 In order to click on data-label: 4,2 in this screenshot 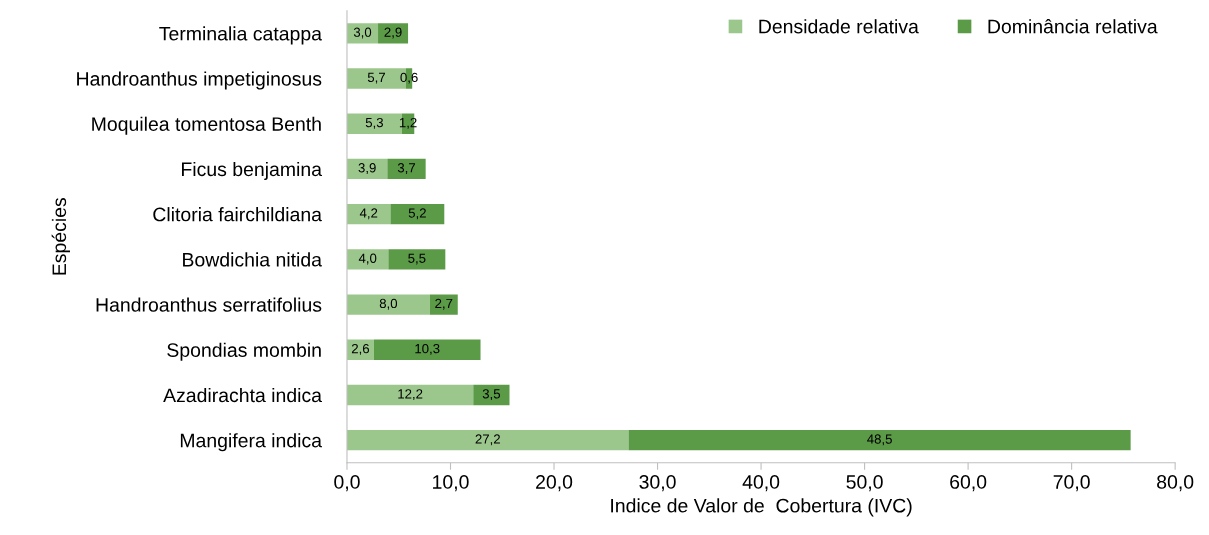, I will do `click(368, 214)`.